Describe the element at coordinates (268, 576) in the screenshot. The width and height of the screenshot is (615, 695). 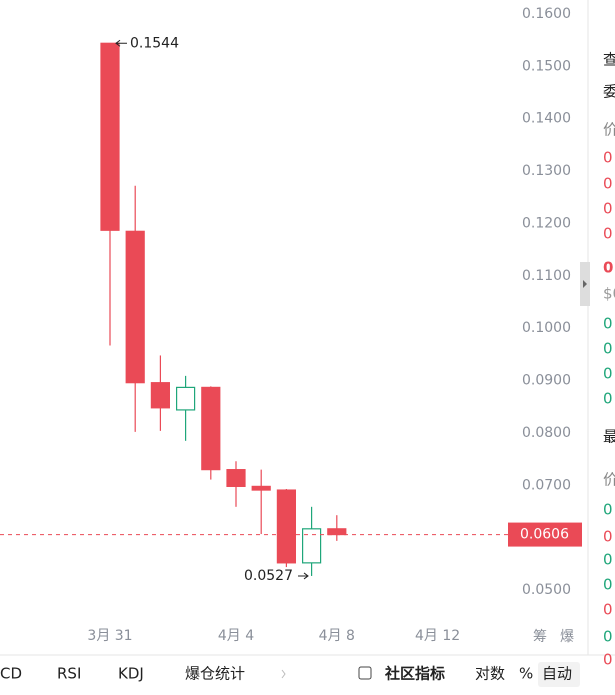
I see `min-annotation: 0.0527` at that location.